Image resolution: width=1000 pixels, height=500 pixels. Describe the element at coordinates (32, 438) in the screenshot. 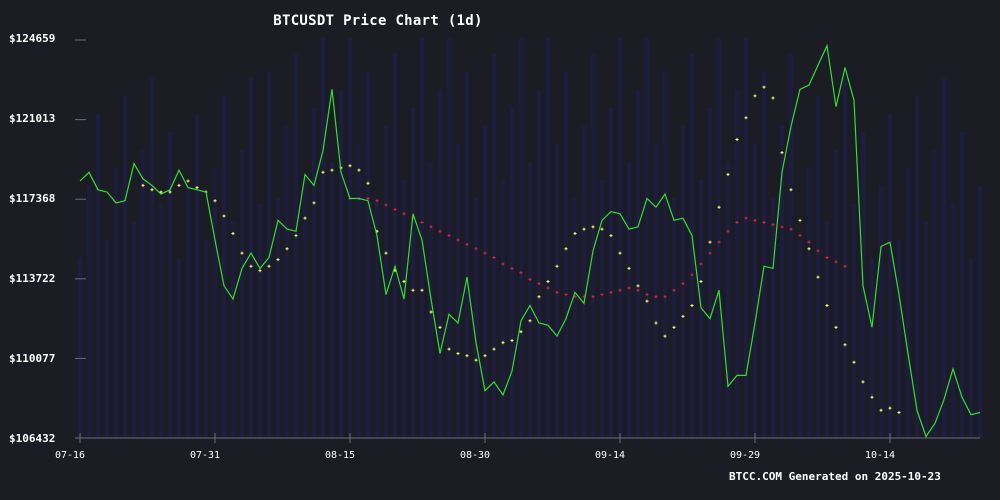

I see `y-axis-label: $106432` at that location.